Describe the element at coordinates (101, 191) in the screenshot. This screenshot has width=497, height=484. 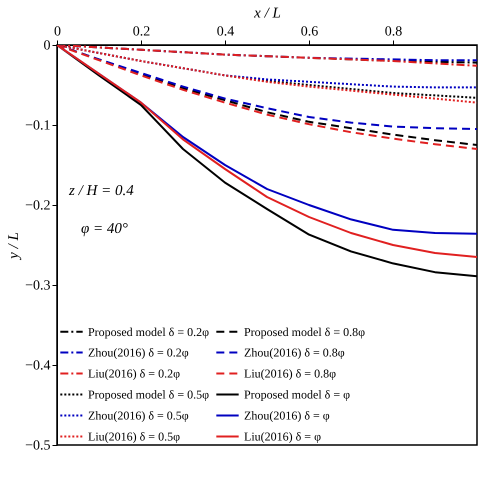
I see `annotation: z / H = 0.4` at that location.